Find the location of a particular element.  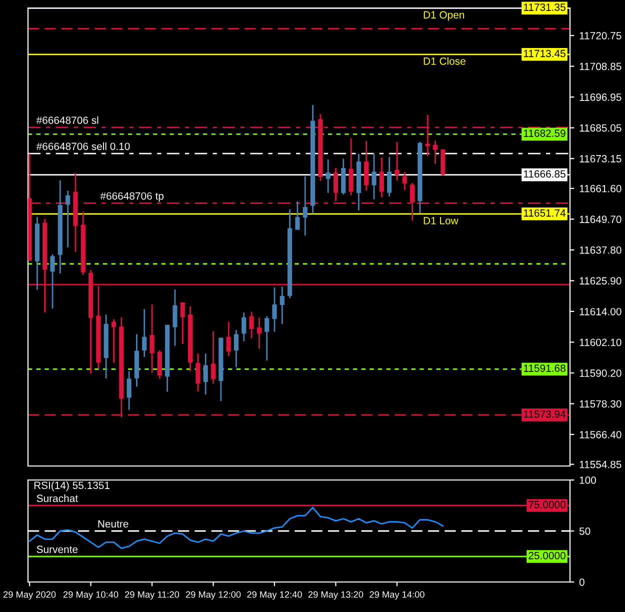

annotation: 11713.45 is located at coordinates (545, 54).